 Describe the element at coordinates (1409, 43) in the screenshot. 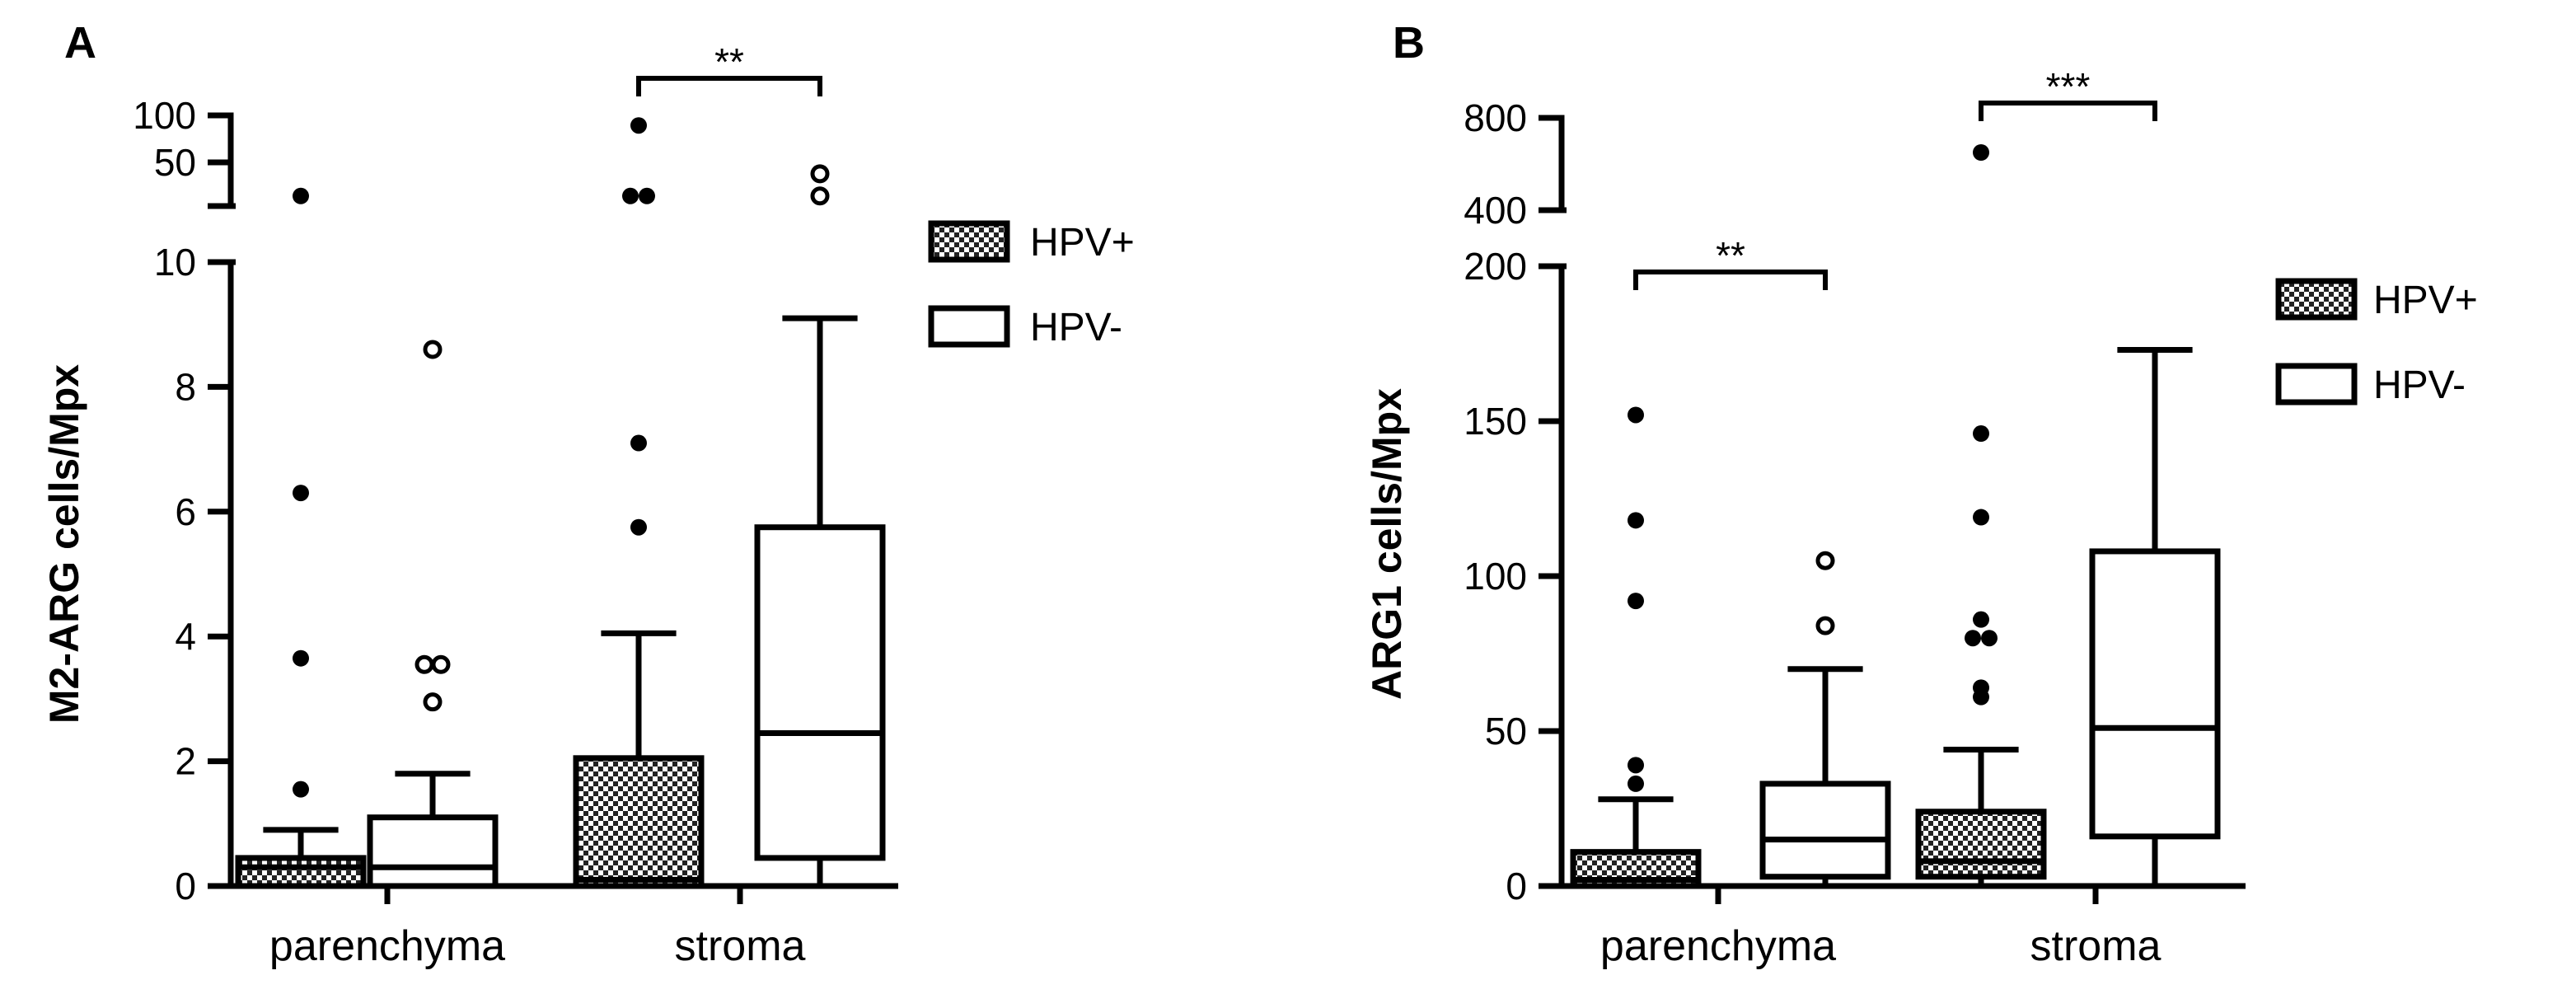

I see `panel-letter: B` at that location.